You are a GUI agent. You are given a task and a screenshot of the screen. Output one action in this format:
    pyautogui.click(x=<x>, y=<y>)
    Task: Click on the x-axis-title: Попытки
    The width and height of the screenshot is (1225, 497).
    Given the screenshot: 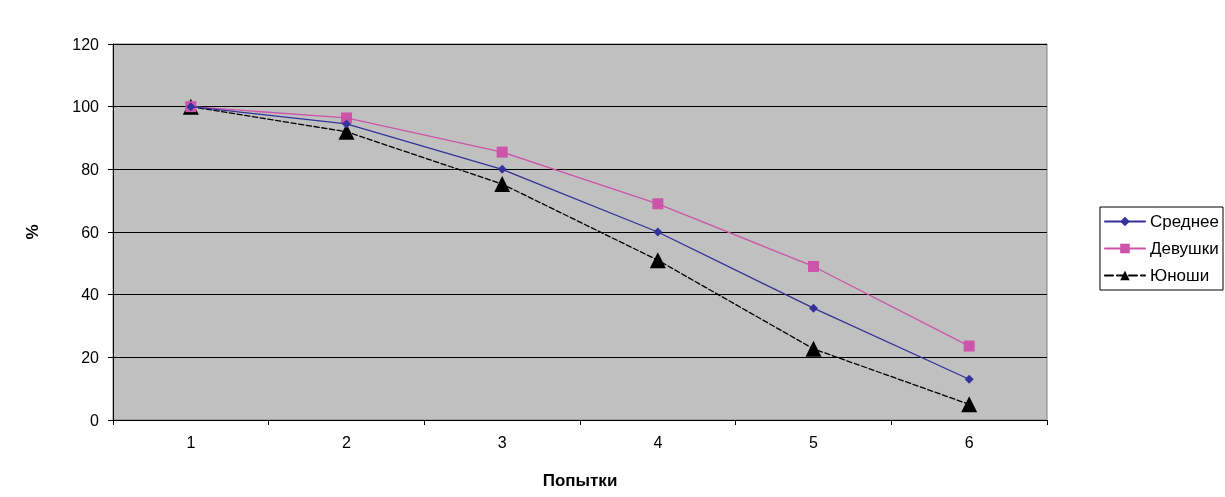 What is the action you would take?
    pyautogui.click(x=580, y=480)
    